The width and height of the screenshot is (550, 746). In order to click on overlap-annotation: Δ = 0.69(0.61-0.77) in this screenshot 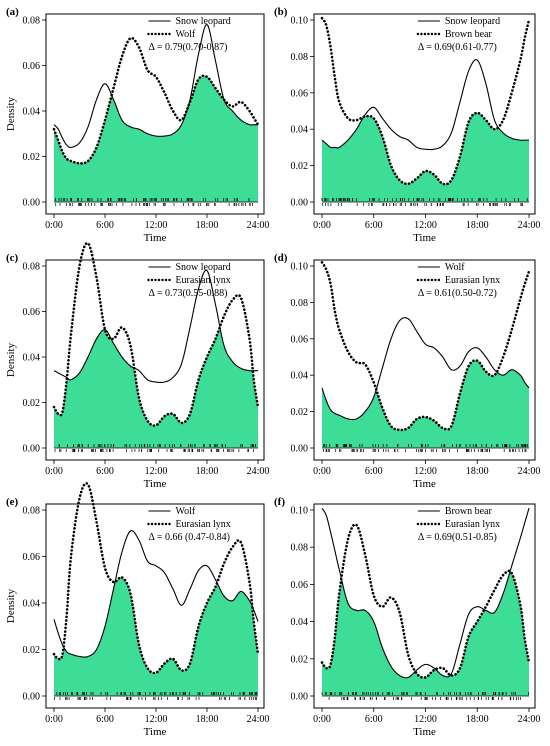, I will do `click(457, 47)`.